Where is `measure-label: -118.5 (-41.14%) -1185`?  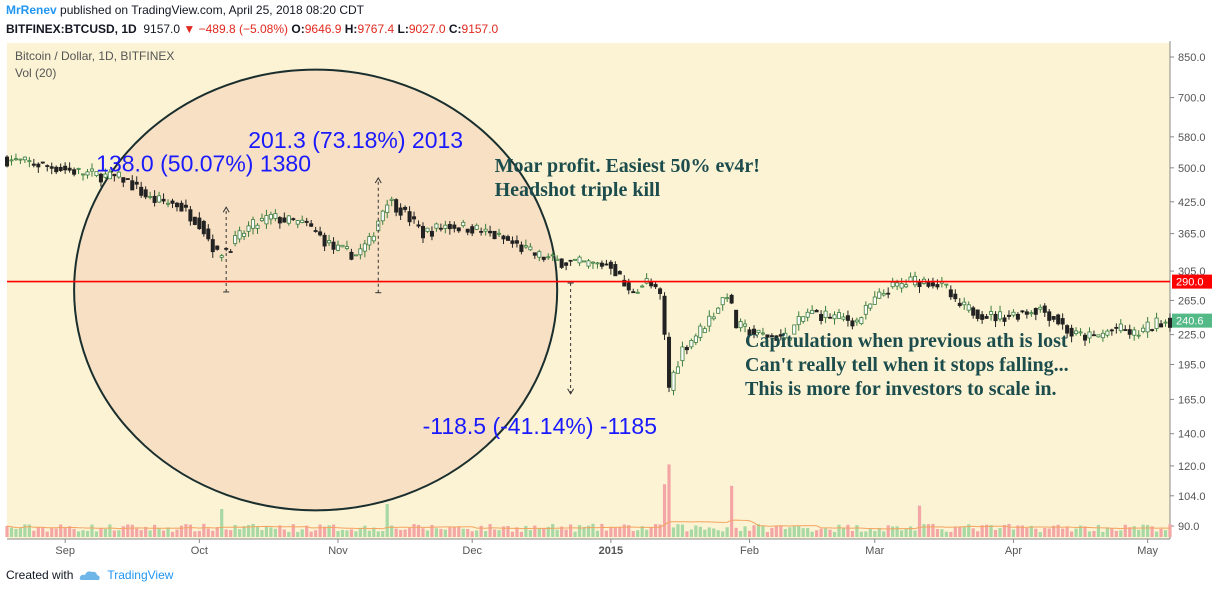 measure-label: -118.5 (-41.14%) -1185 is located at coordinates (540, 426).